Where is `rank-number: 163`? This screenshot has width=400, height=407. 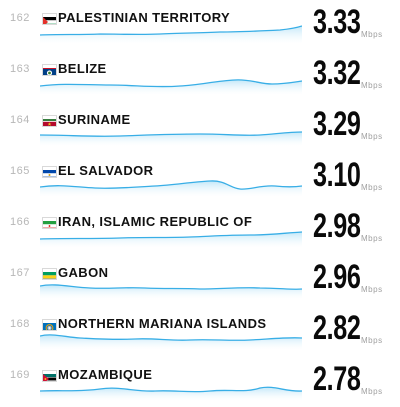
rank-number: 163 is located at coordinates (20, 69).